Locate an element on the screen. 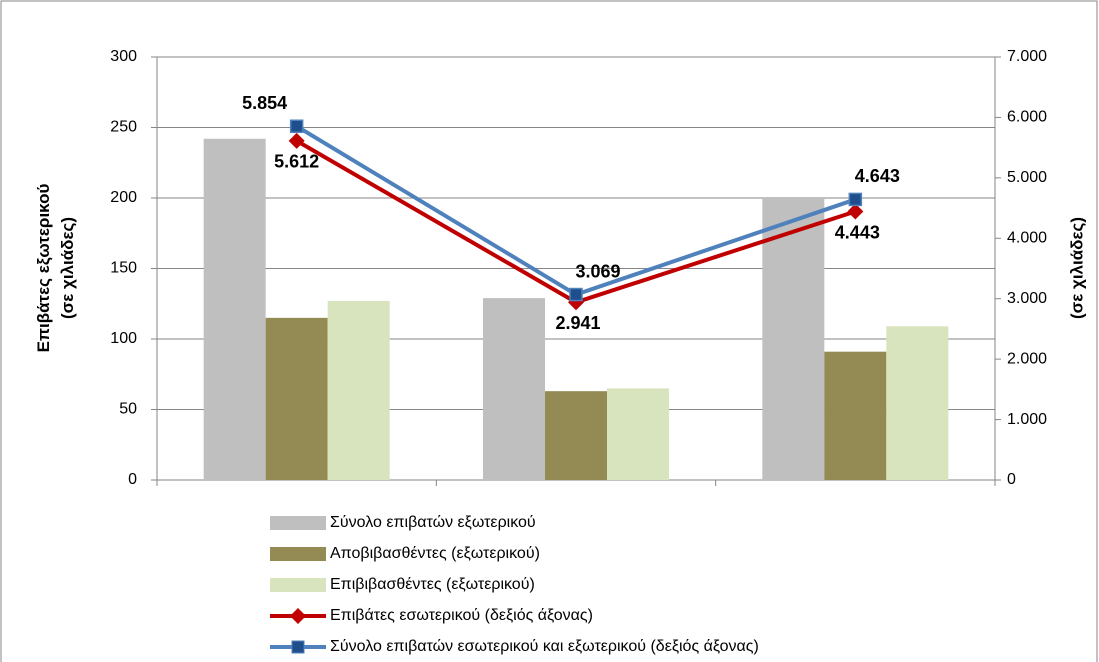 Image resolution: width=1099 pixels, height=662 pixels. y-tick-label: 150 is located at coordinates (123, 268).